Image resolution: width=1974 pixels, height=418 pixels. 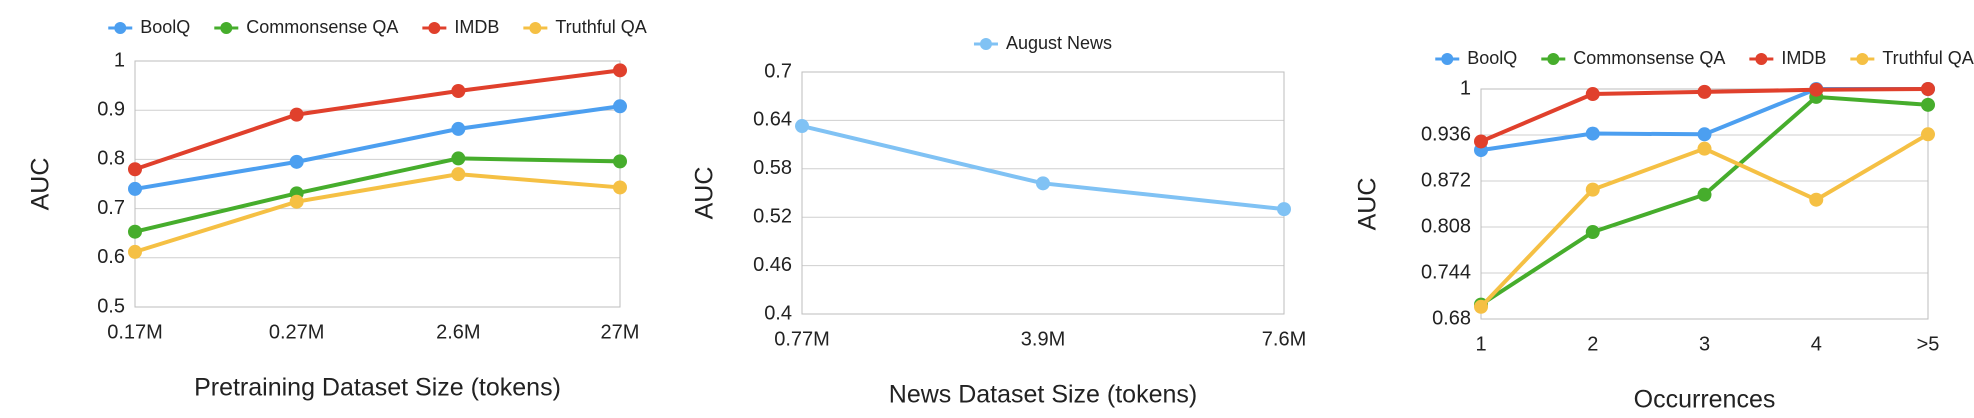 What do you see at coordinates (778, 313) in the screenshot?
I see `y-tick-label: 0.4` at bounding box center [778, 313].